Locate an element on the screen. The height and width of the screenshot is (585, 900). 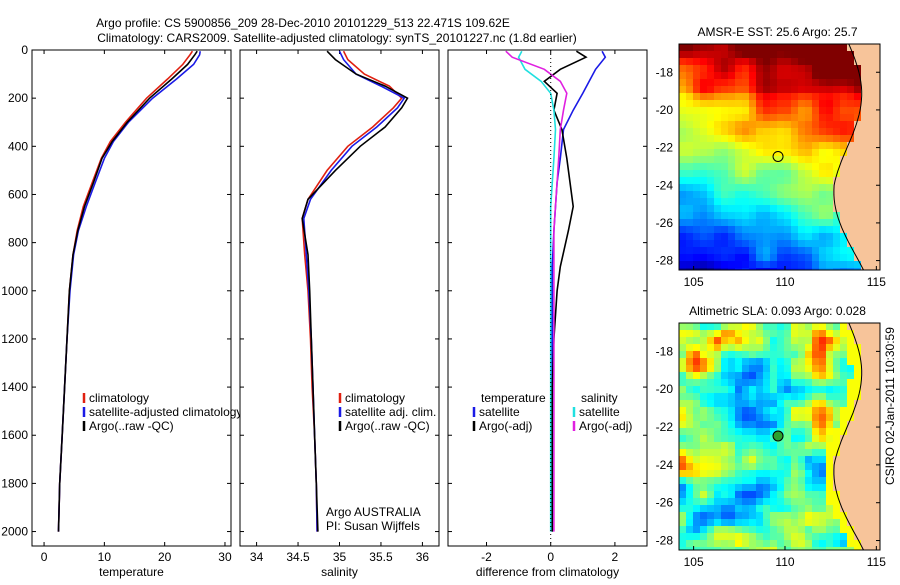
map-title: Altimetric SLA: 0.093 Argo: 0.028 is located at coordinates (777, 311).